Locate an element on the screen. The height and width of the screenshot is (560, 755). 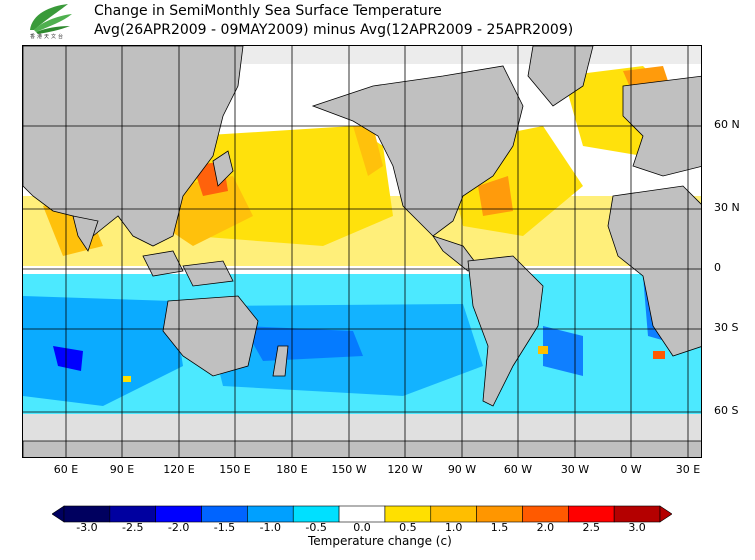
hko-logo: 香港天文台 is located at coordinates (51, 22).